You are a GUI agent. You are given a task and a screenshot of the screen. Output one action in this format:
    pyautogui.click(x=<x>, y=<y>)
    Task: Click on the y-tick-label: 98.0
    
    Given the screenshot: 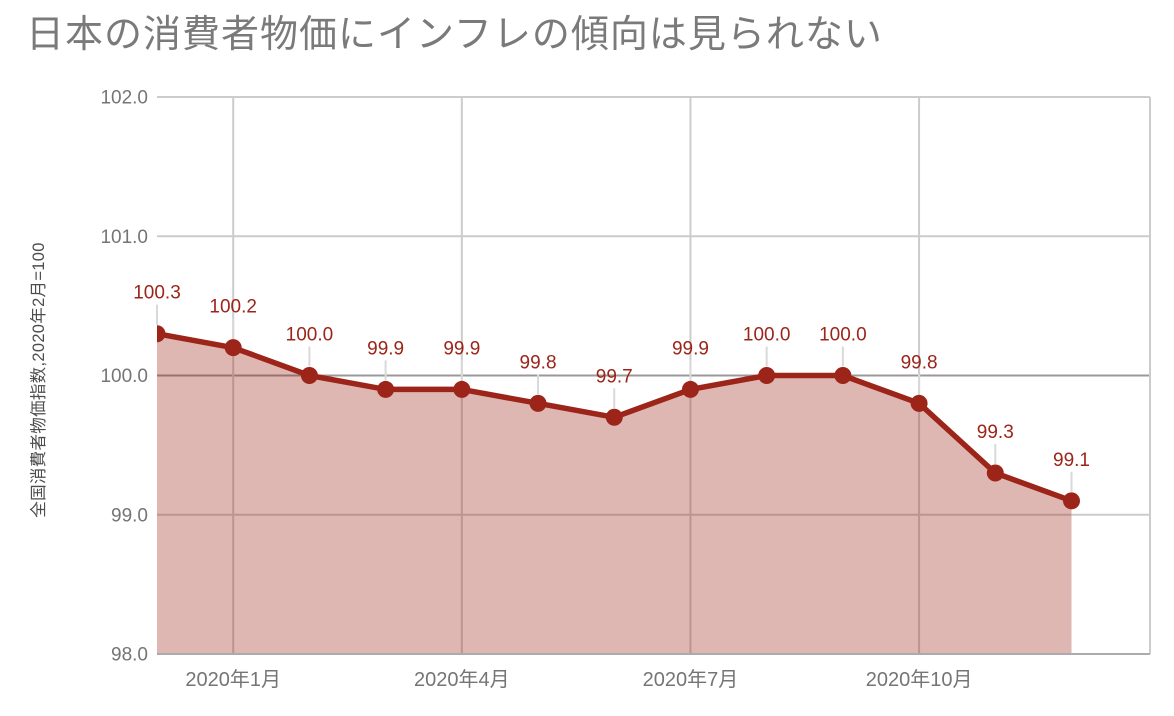 What is the action you would take?
    pyautogui.click(x=129, y=655)
    